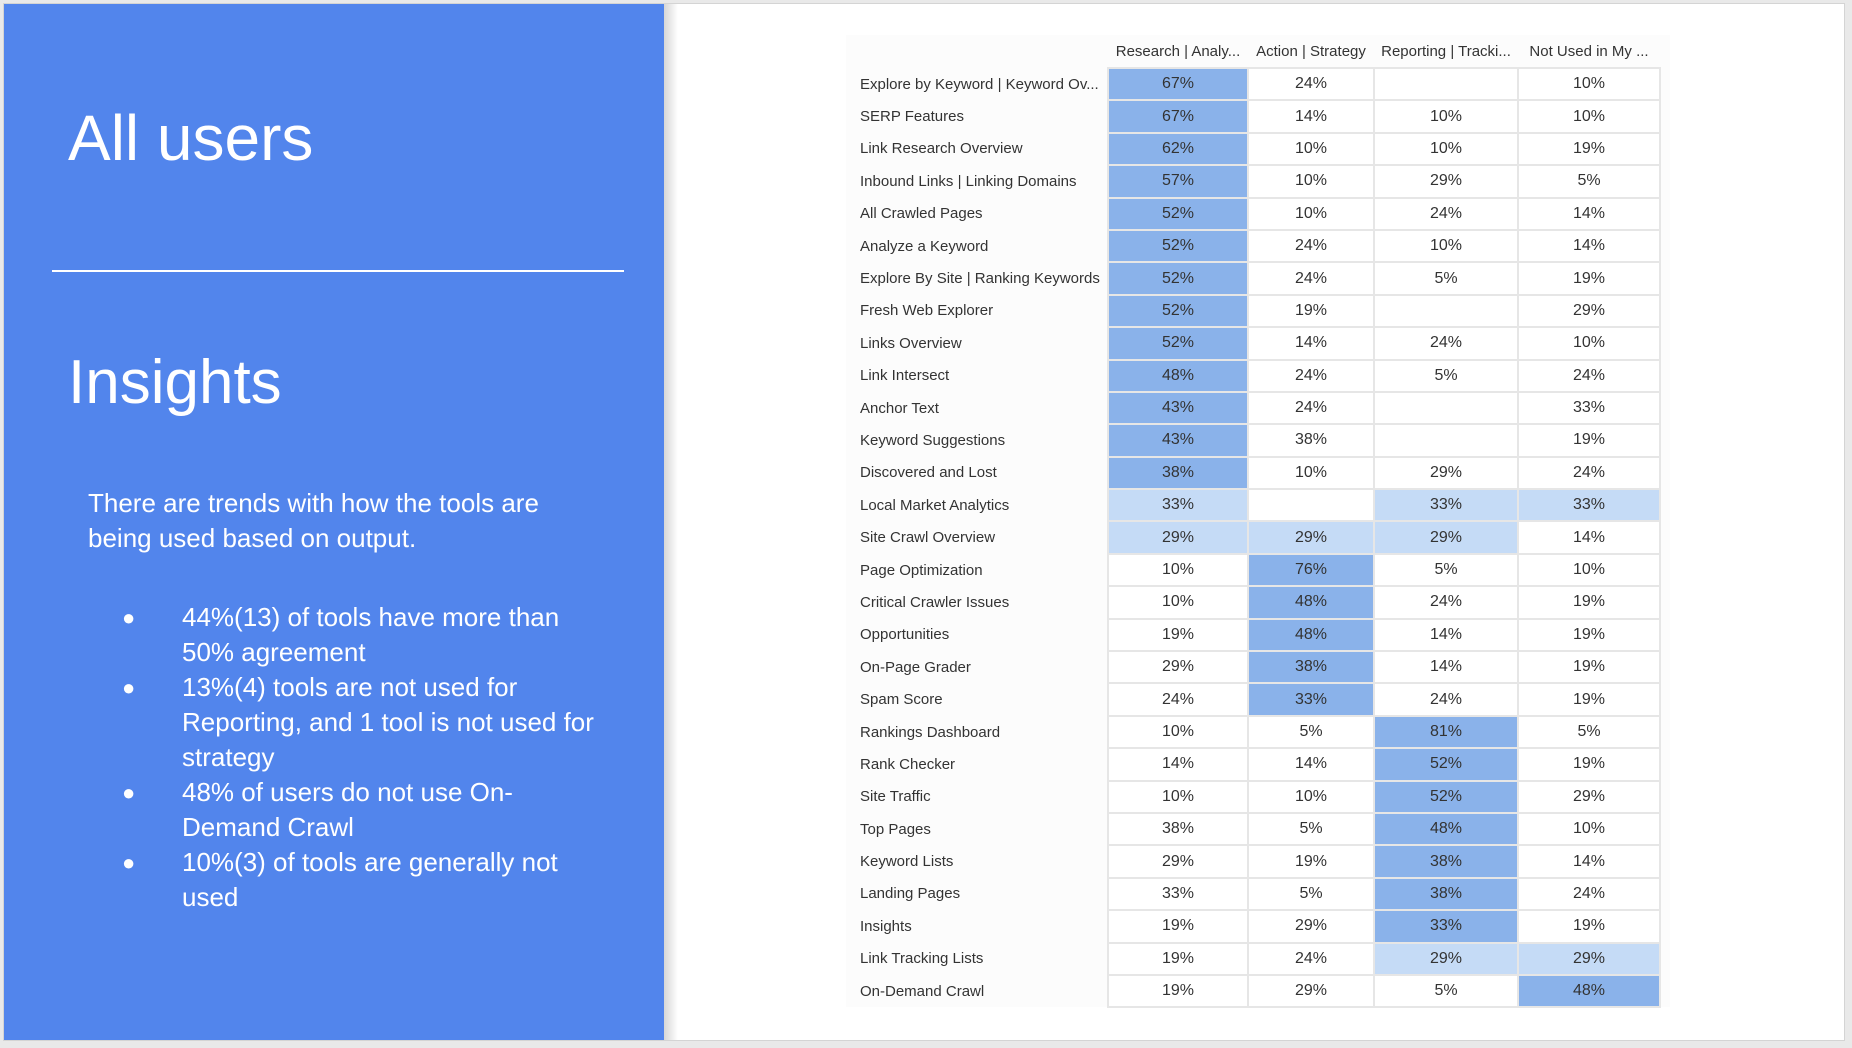 Image resolution: width=1852 pixels, height=1048 pixels. Describe the element at coordinates (977, 149) in the screenshot. I see `tool-name-cell: Link Research Overview` at that location.